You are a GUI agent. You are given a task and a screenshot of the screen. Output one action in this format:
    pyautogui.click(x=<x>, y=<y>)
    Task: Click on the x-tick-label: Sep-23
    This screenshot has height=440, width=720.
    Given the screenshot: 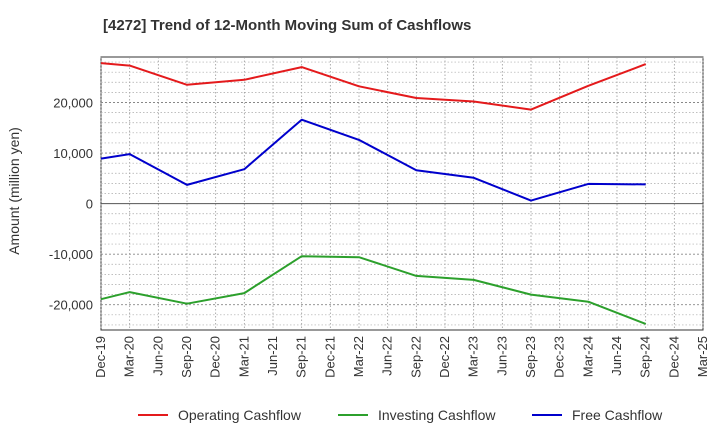 What is the action you would take?
    pyautogui.click(x=530, y=357)
    